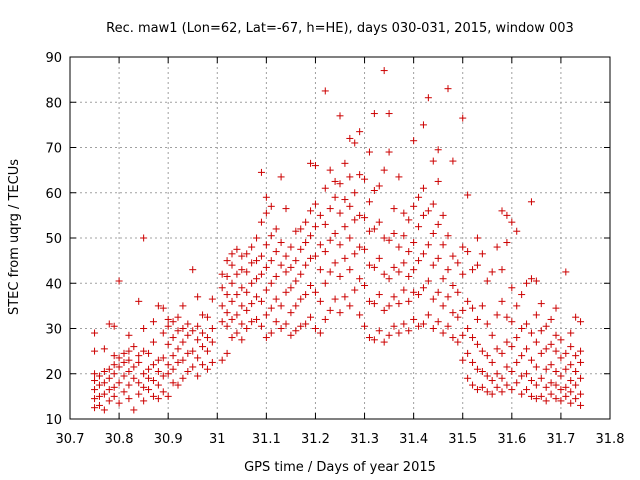 This screenshot has height=480, width=640. What do you see at coordinates (315, 439) in the screenshot?
I see `x-tick-label: 31.2` at bounding box center [315, 439].